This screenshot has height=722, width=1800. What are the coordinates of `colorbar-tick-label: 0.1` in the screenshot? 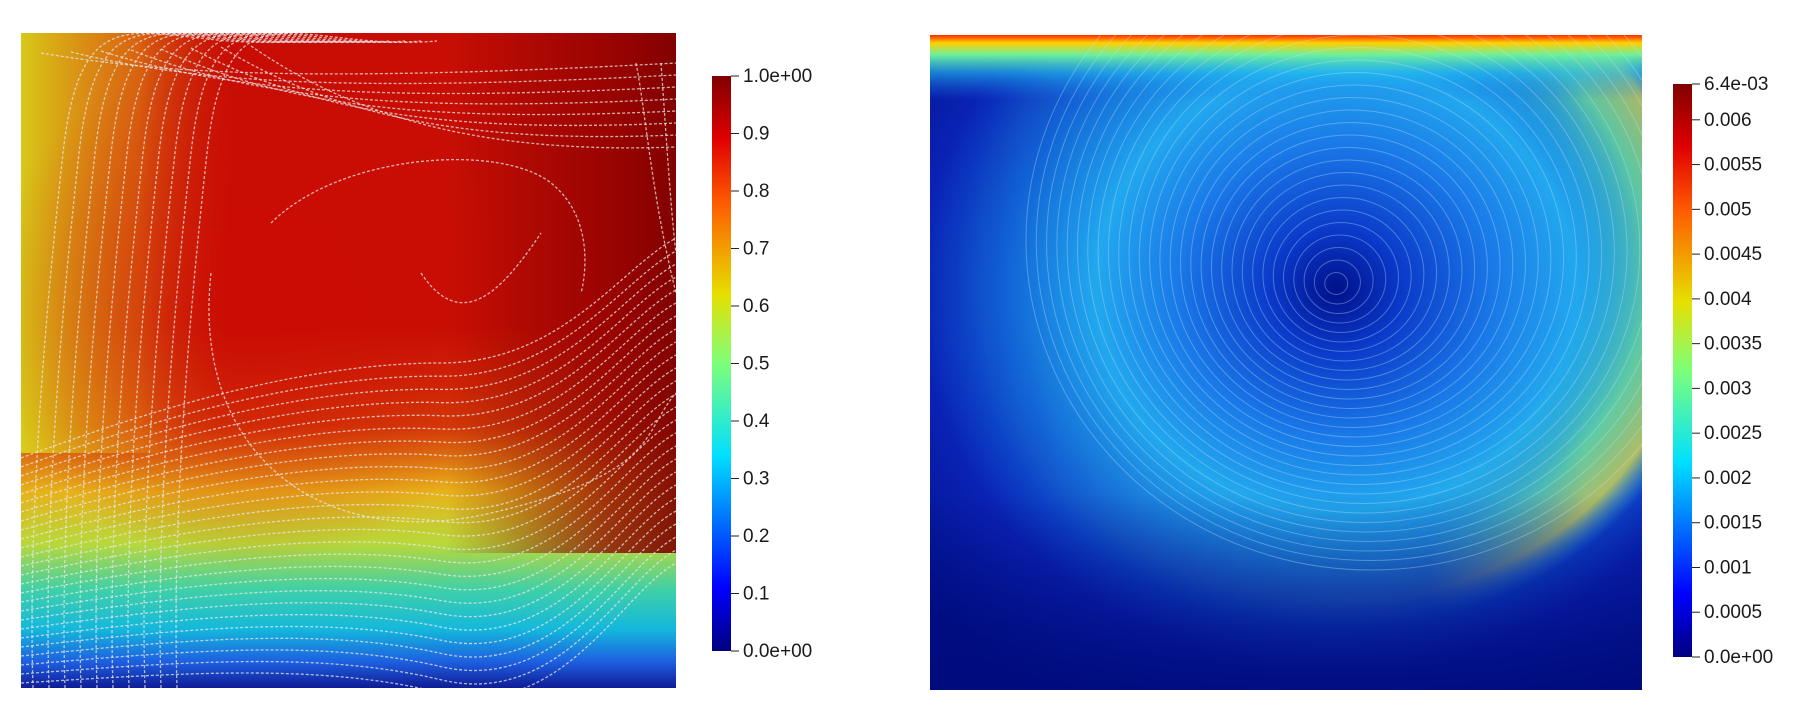 It's located at (756, 594).